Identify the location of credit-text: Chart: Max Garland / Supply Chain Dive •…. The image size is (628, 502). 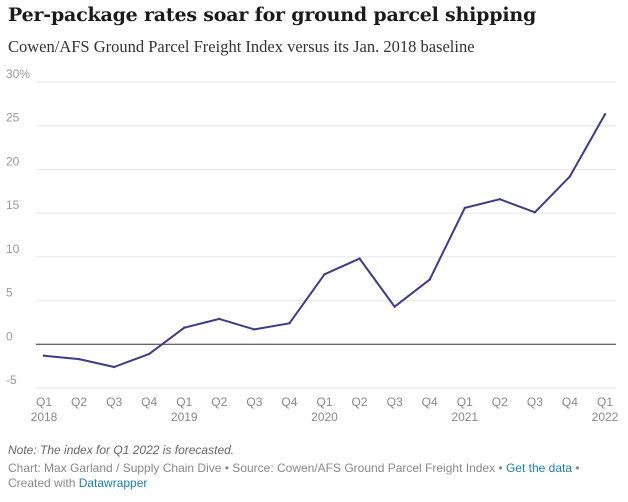
(257, 468).